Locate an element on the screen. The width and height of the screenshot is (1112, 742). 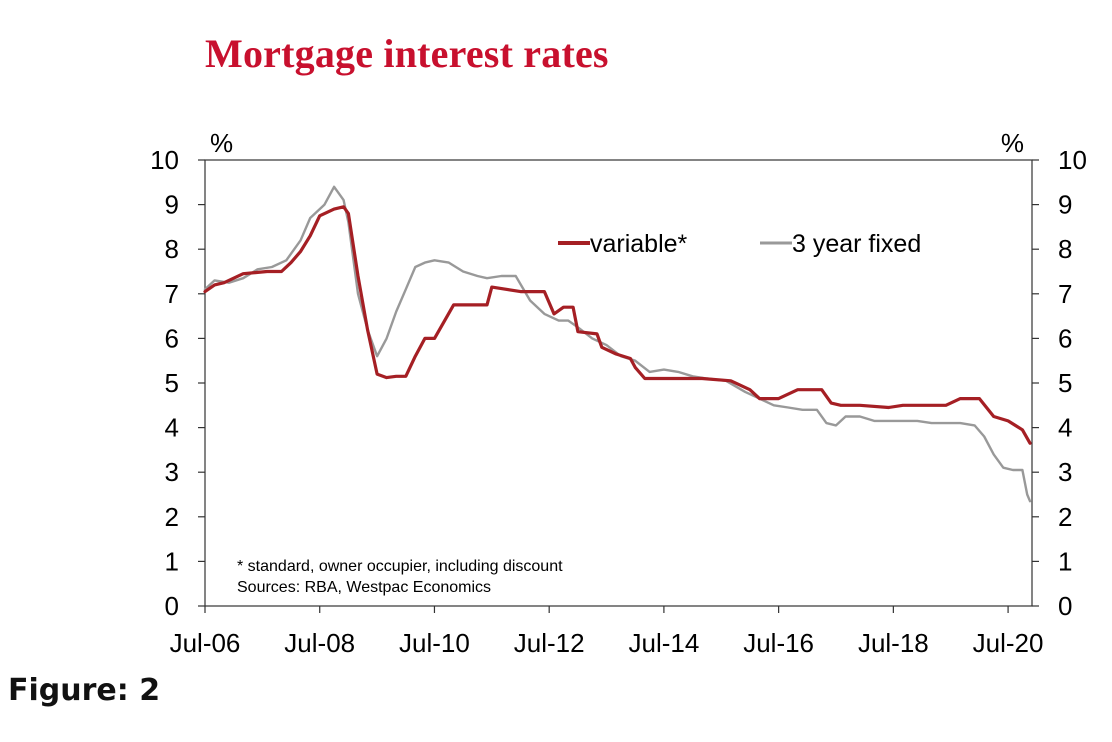
y-tick-label-right: 4 is located at coordinates (1065, 428).